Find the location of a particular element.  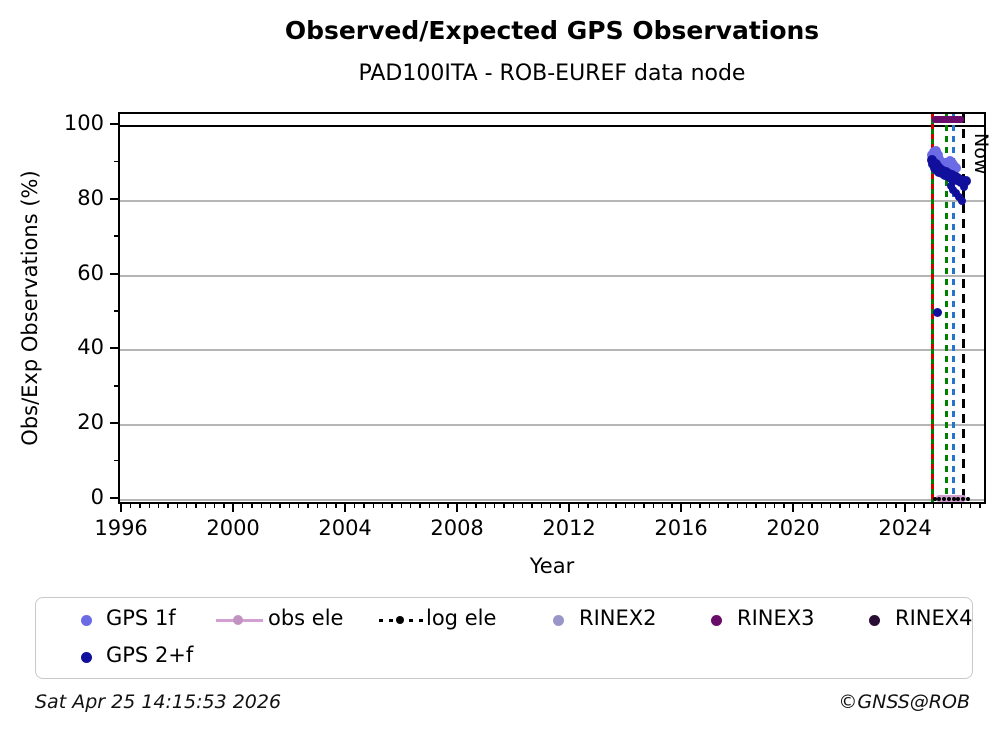

legend-label-log-ele: log ele is located at coordinates (461, 618).